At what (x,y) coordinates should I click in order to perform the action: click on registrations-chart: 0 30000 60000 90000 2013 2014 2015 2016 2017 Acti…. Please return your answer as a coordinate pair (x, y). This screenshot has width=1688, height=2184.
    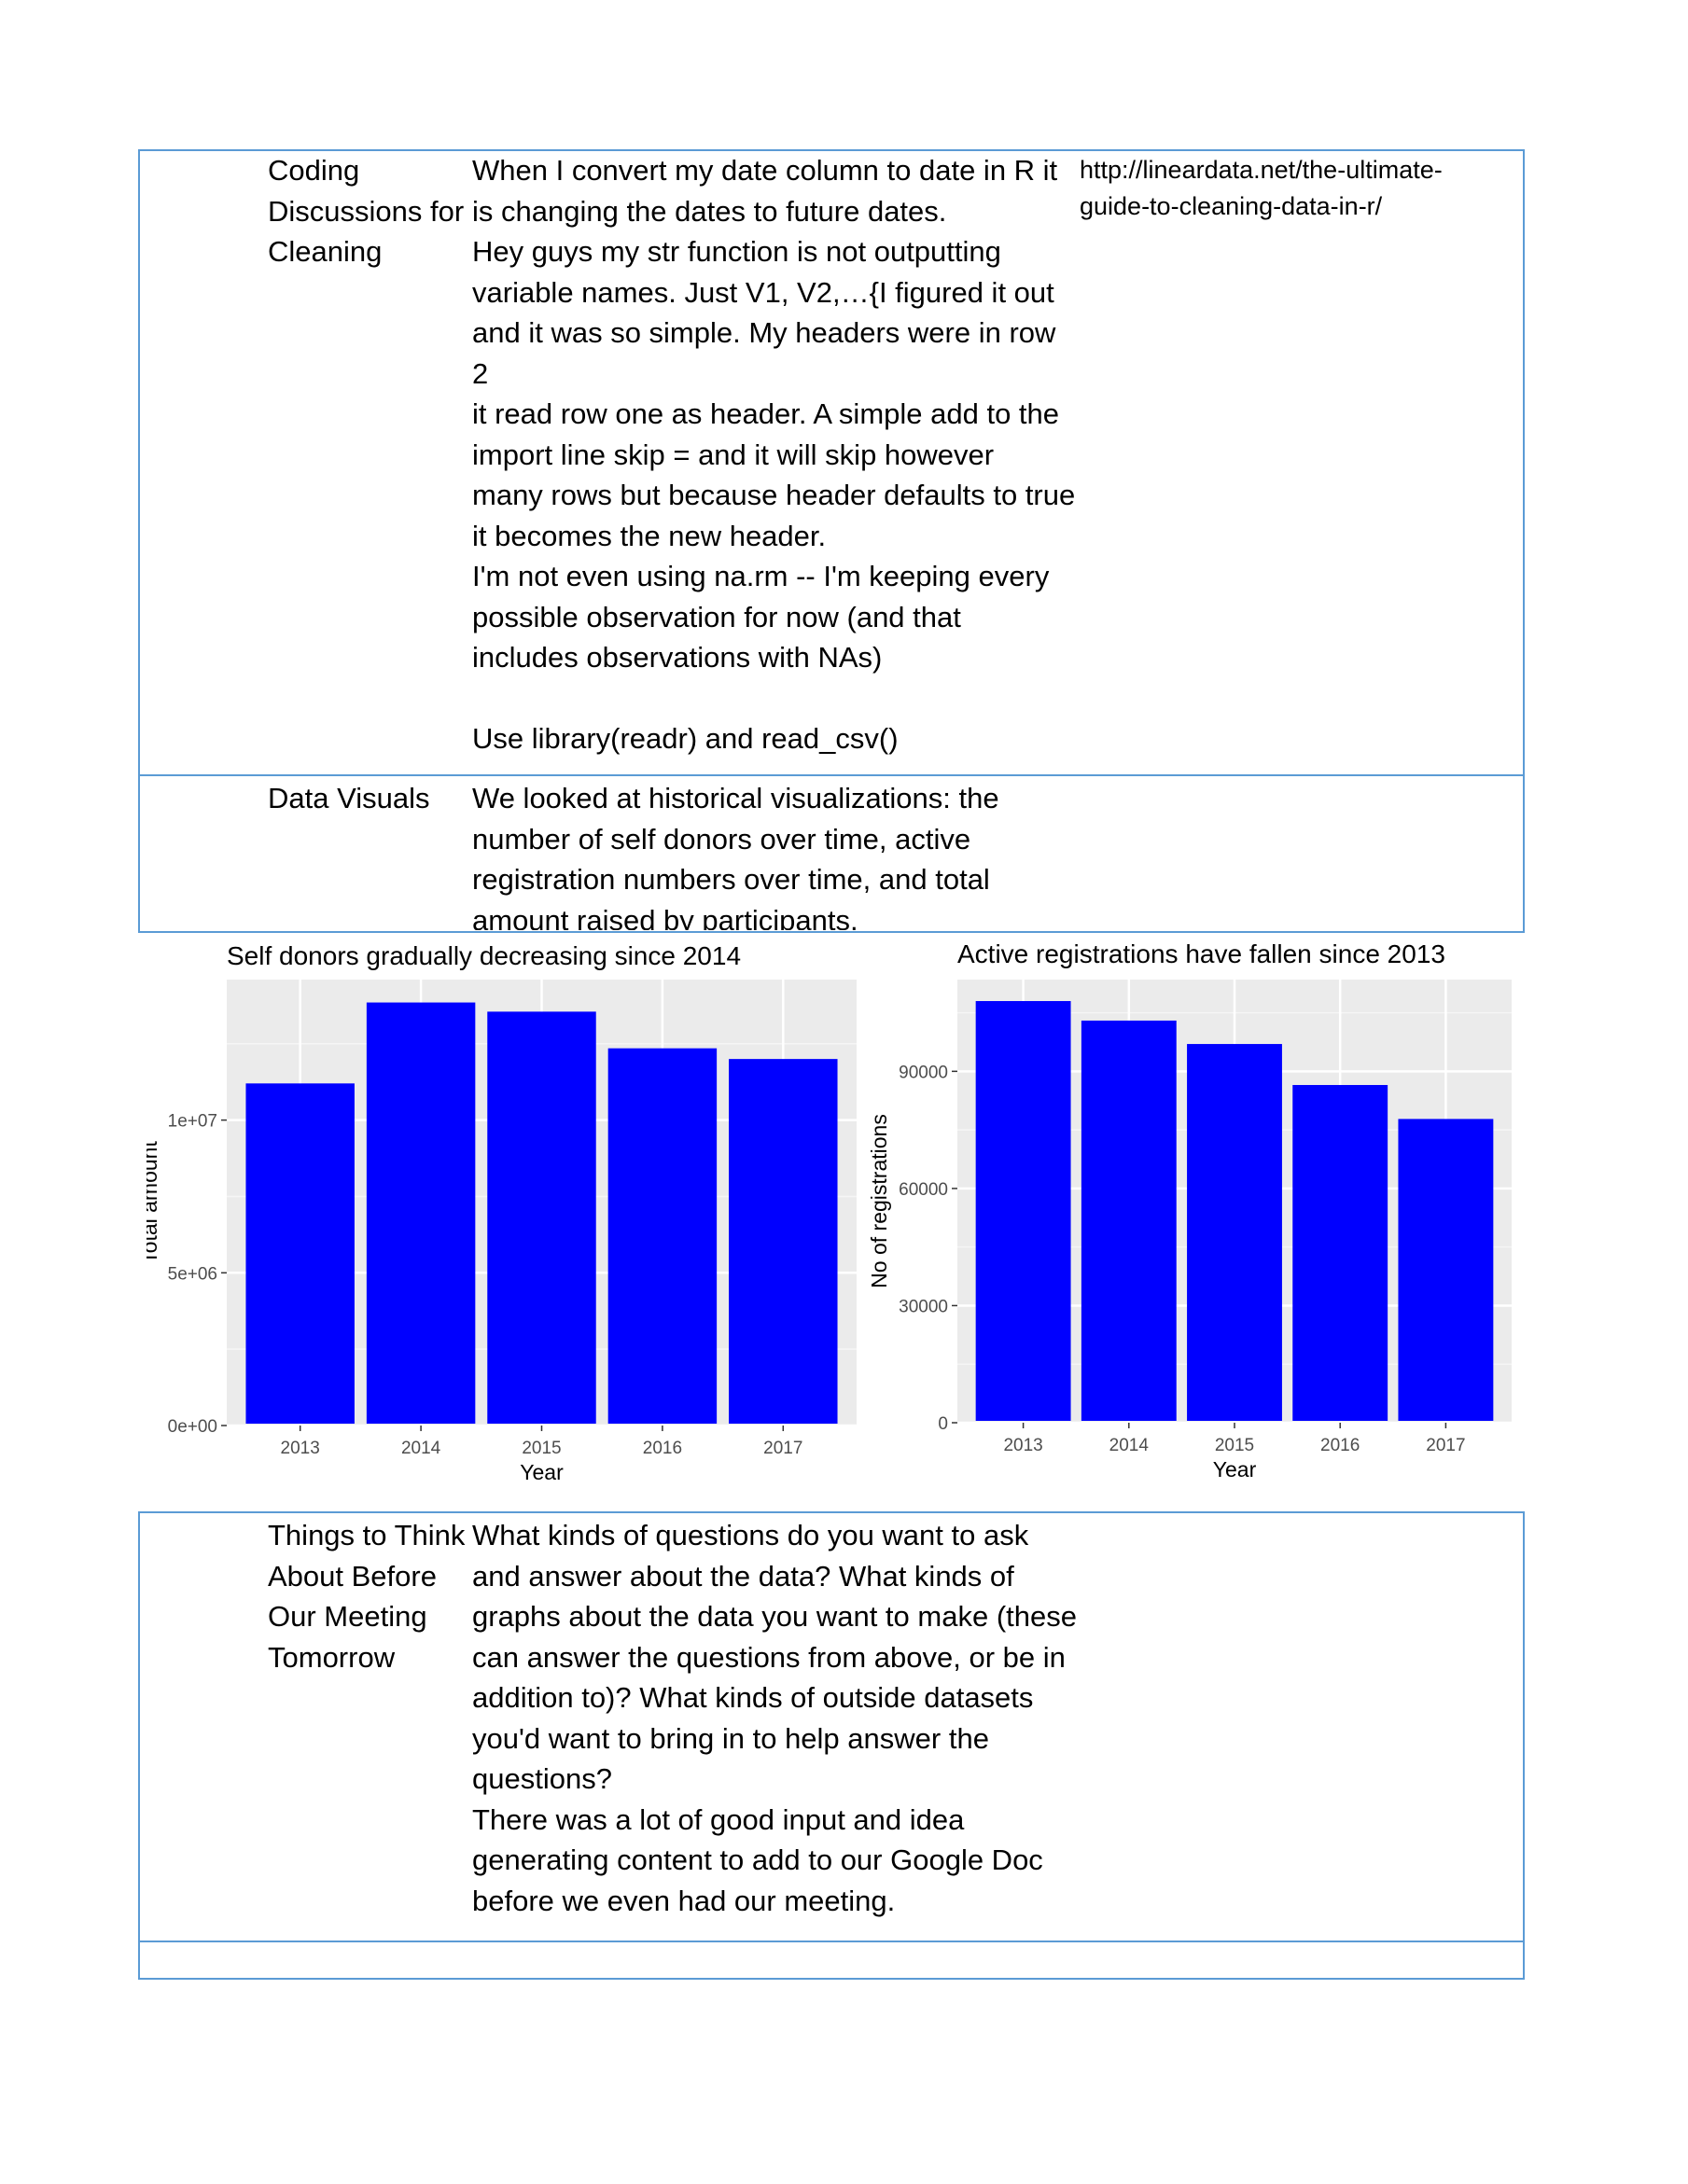
    Looking at the image, I should click on (1195, 1218).